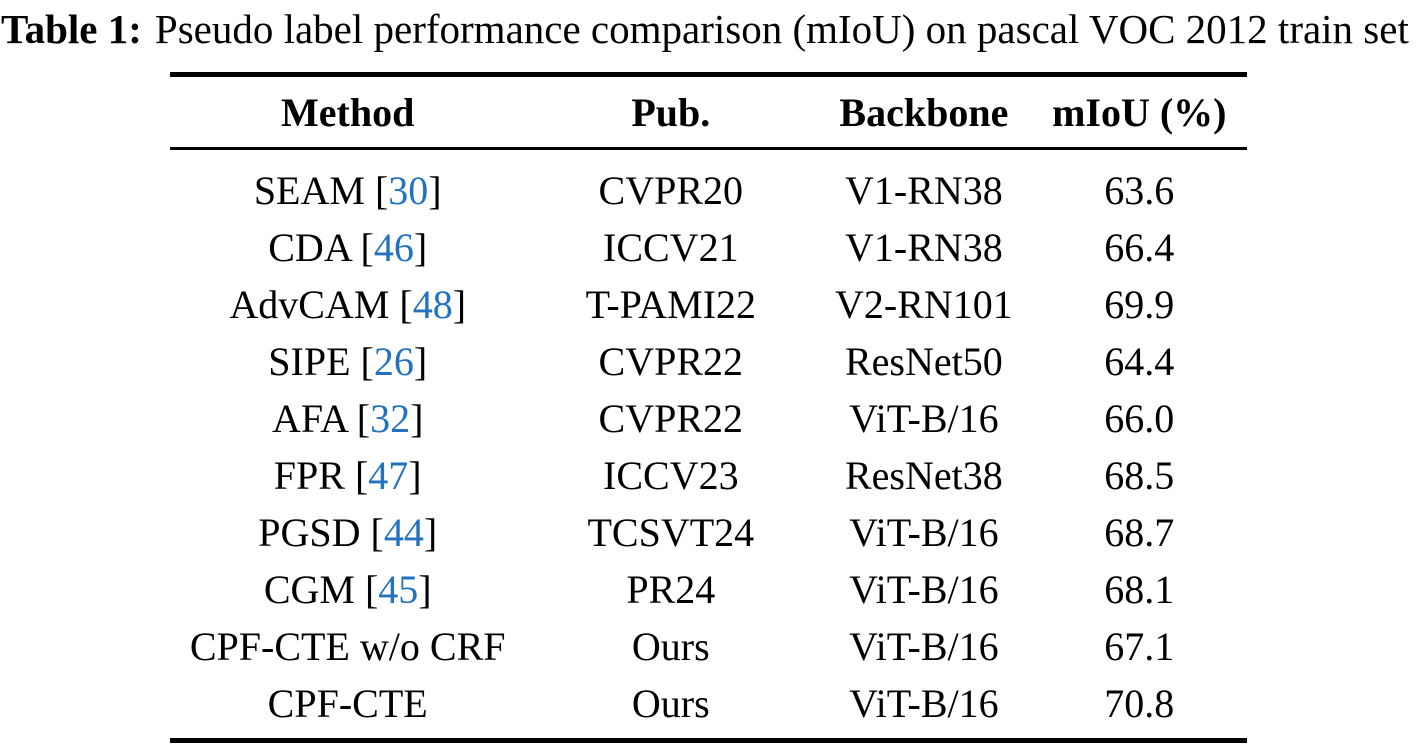 The width and height of the screenshot is (1417, 747). Describe the element at coordinates (321, 247) in the screenshot. I see `method-name: CDA [` at that location.